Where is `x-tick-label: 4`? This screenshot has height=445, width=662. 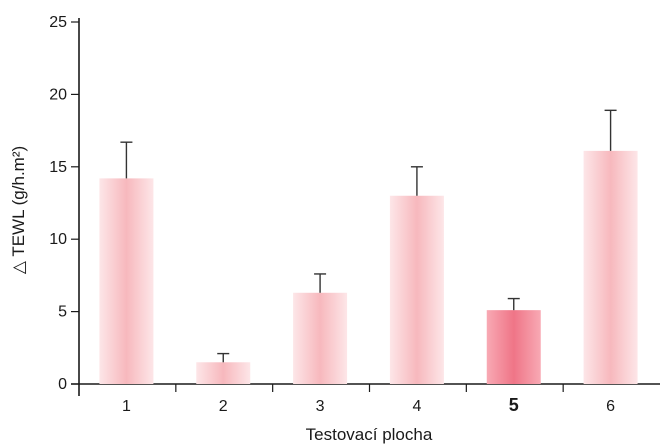 x-tick-label: 4 is located at coordinates (416, 406).